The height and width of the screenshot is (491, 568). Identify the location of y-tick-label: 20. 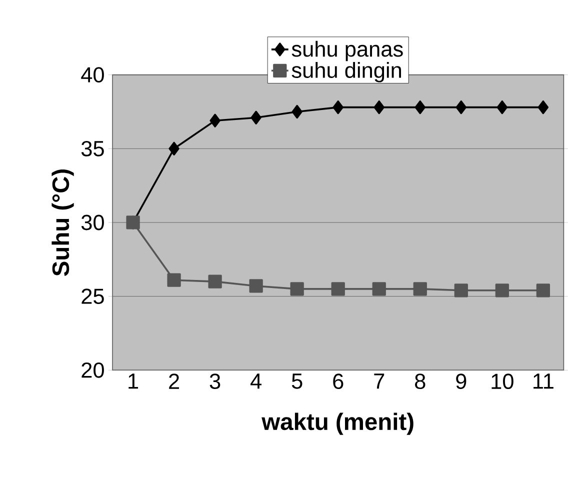
(93, 370).